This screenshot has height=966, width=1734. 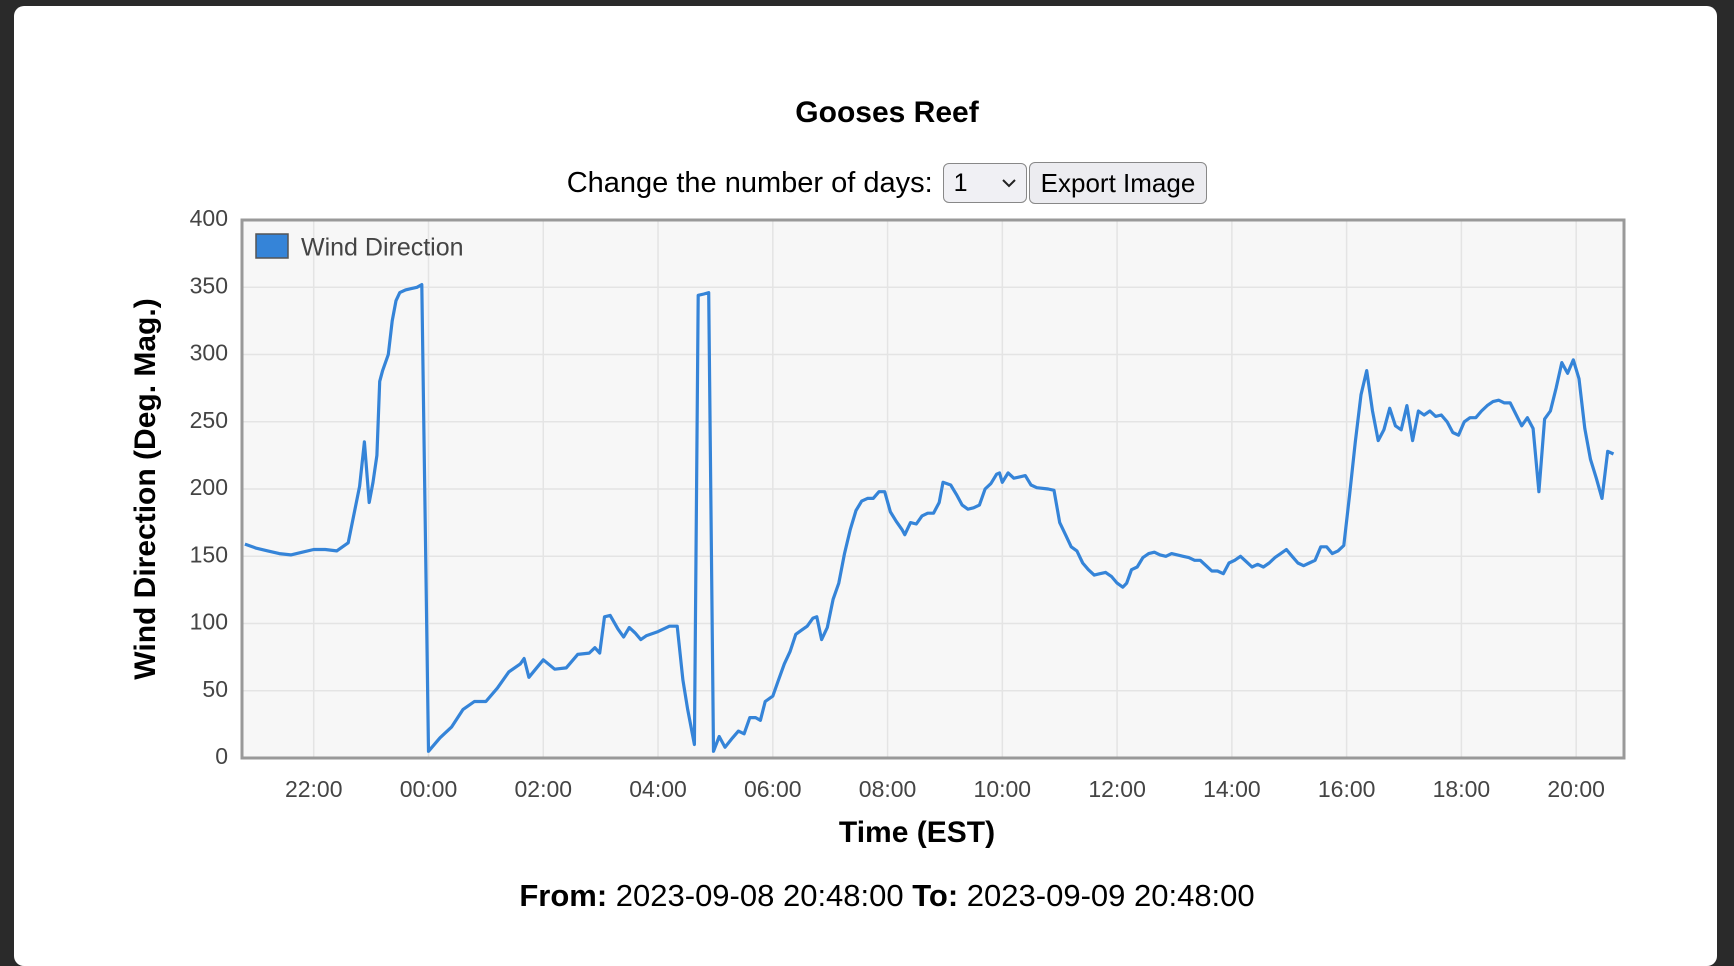 I want to click on export-button-label: Export Image, so click(x=1118, y=182).